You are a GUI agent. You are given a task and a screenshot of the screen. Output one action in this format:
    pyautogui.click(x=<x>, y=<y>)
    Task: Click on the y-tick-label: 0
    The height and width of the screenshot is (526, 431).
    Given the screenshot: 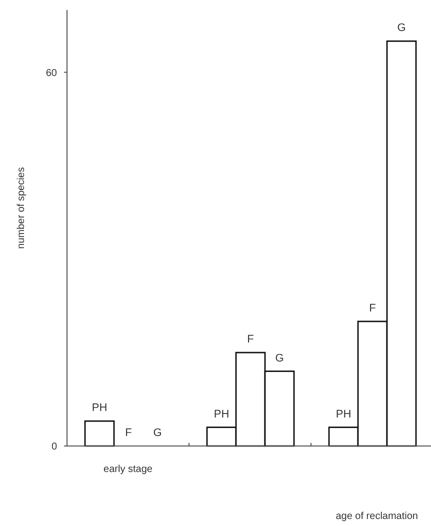 What is the action you would take?
    pyautogui.click(x=54, y=447)
    